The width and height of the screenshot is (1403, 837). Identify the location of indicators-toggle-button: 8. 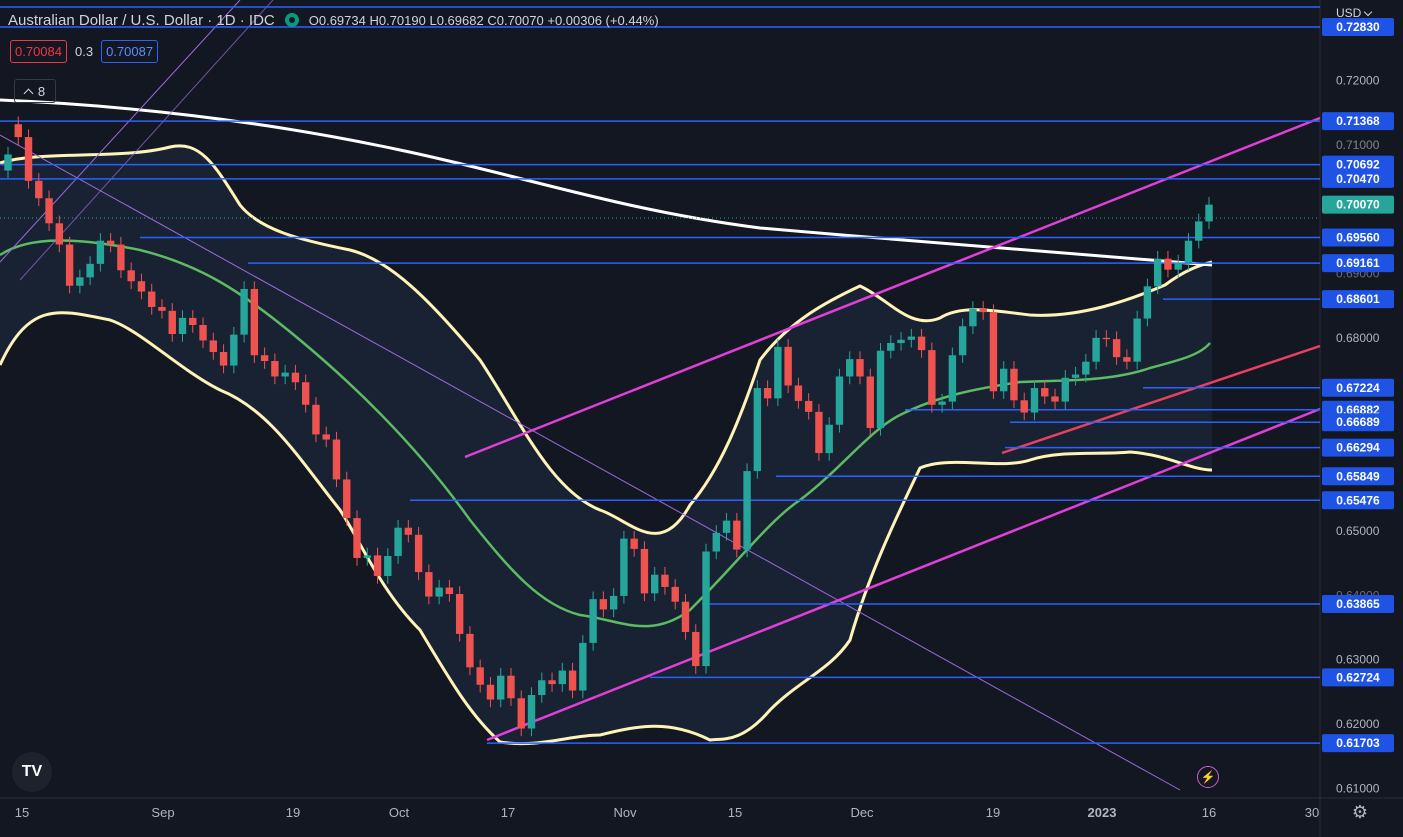
(35, 91).